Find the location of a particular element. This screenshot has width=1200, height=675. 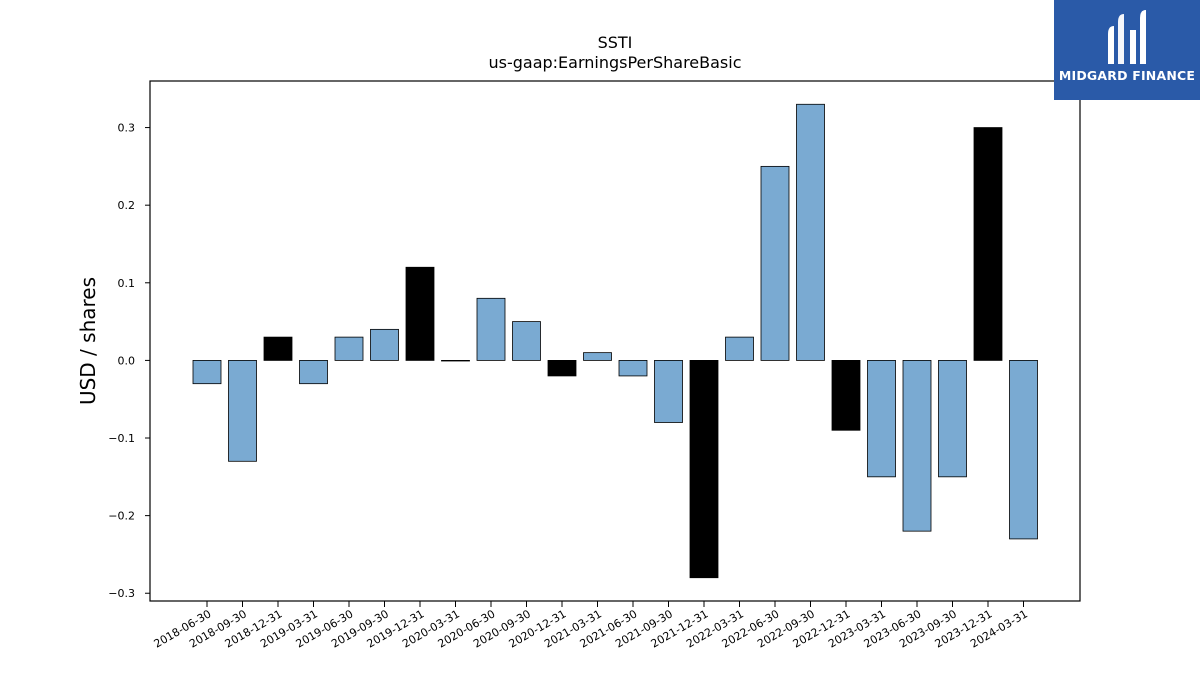

y-tick-label: −0.2 is located at coordinates (121, 516).